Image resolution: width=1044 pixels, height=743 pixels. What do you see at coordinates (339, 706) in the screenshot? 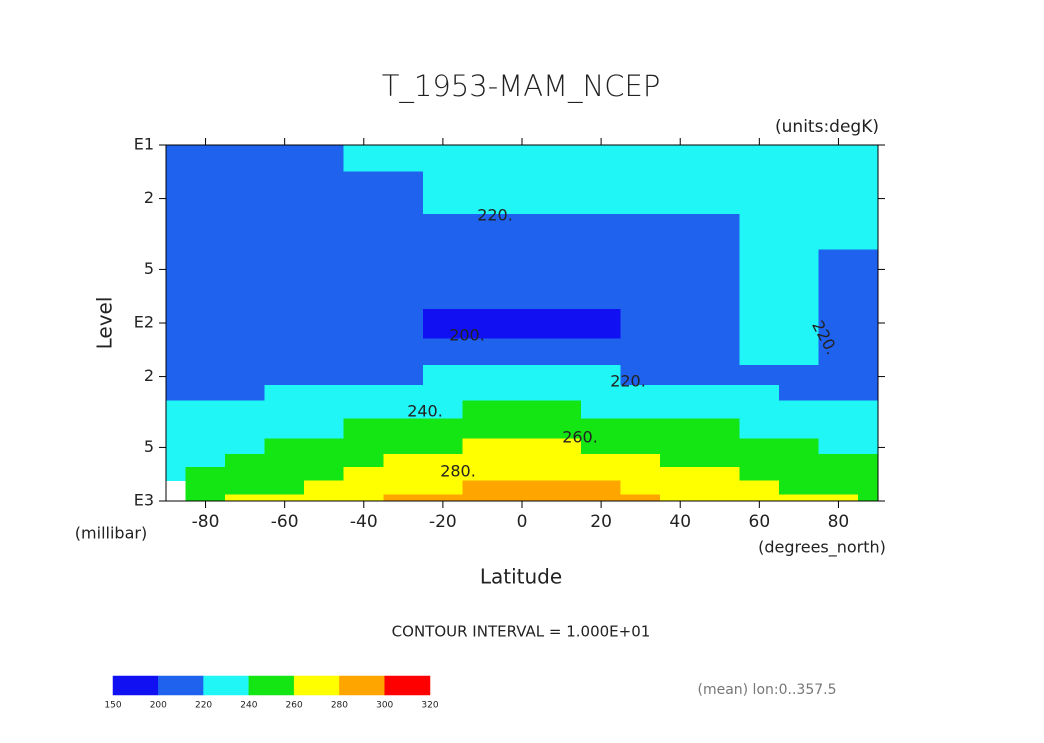
I see `colorbar-label: 280` at bounding box center [339, 706].